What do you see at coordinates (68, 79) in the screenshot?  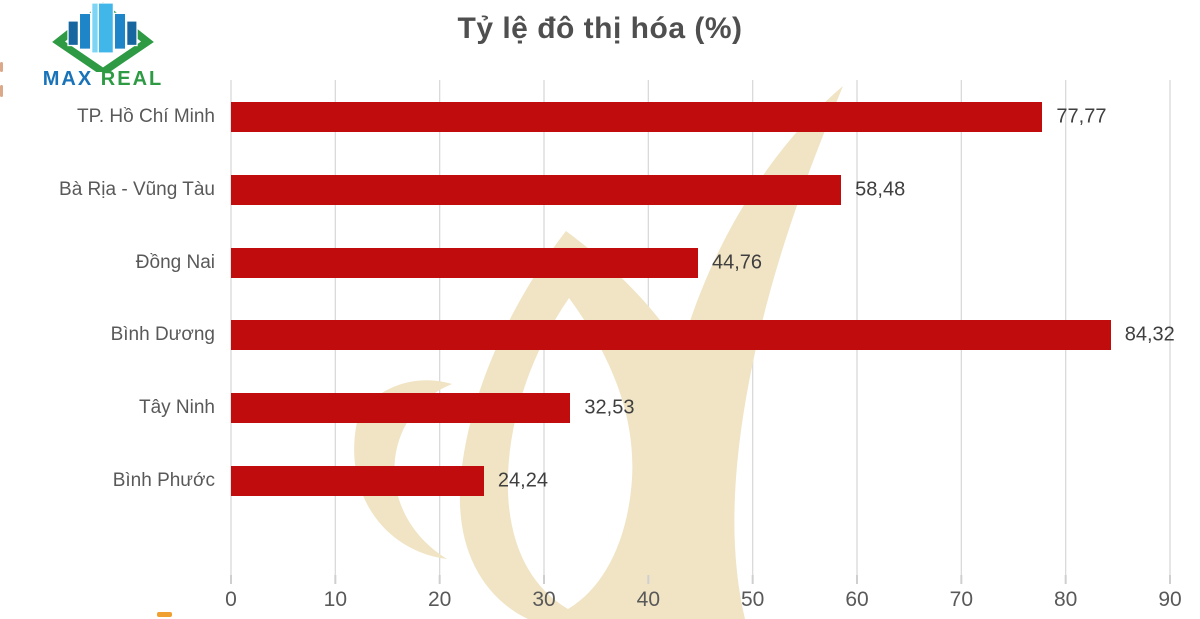 I see `logo-text-max: MAX` at bounding box center [68, 79].